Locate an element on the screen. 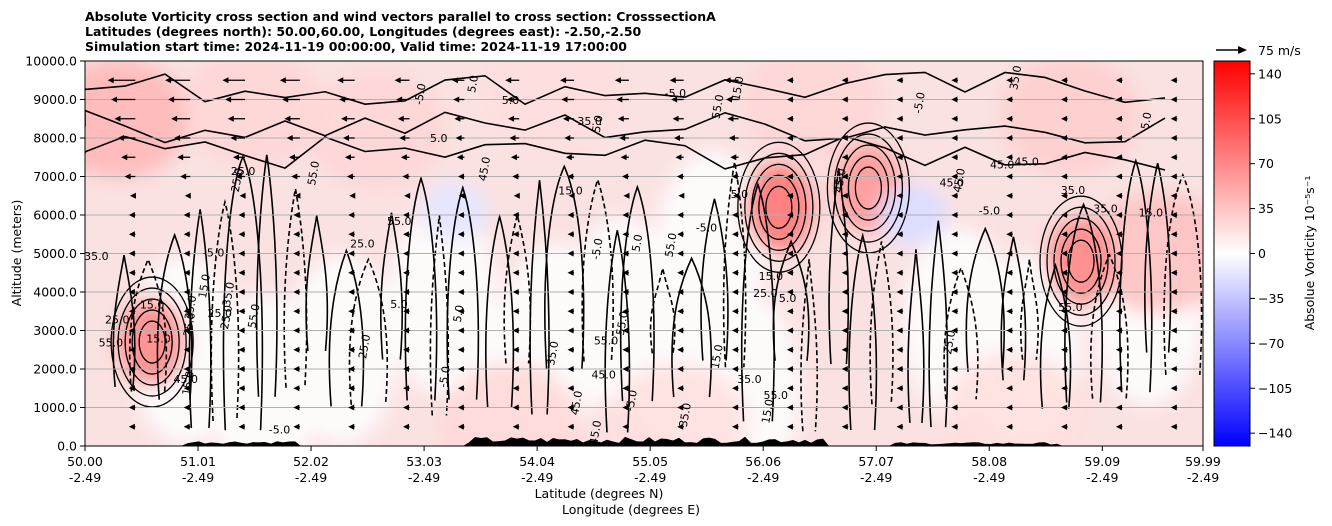 This screenshot has width=1332, height=526. contour-label: 35.0 is located at coordinates (1105, 209).